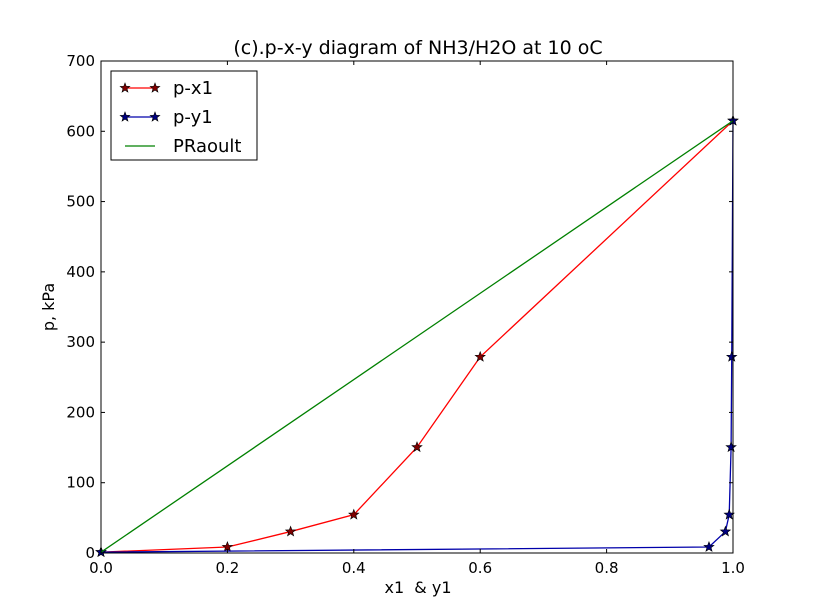 Image resolution: width=815 pixels, height=615 pixels. I want to click on y-tick-label: 100, so click(80, 483).